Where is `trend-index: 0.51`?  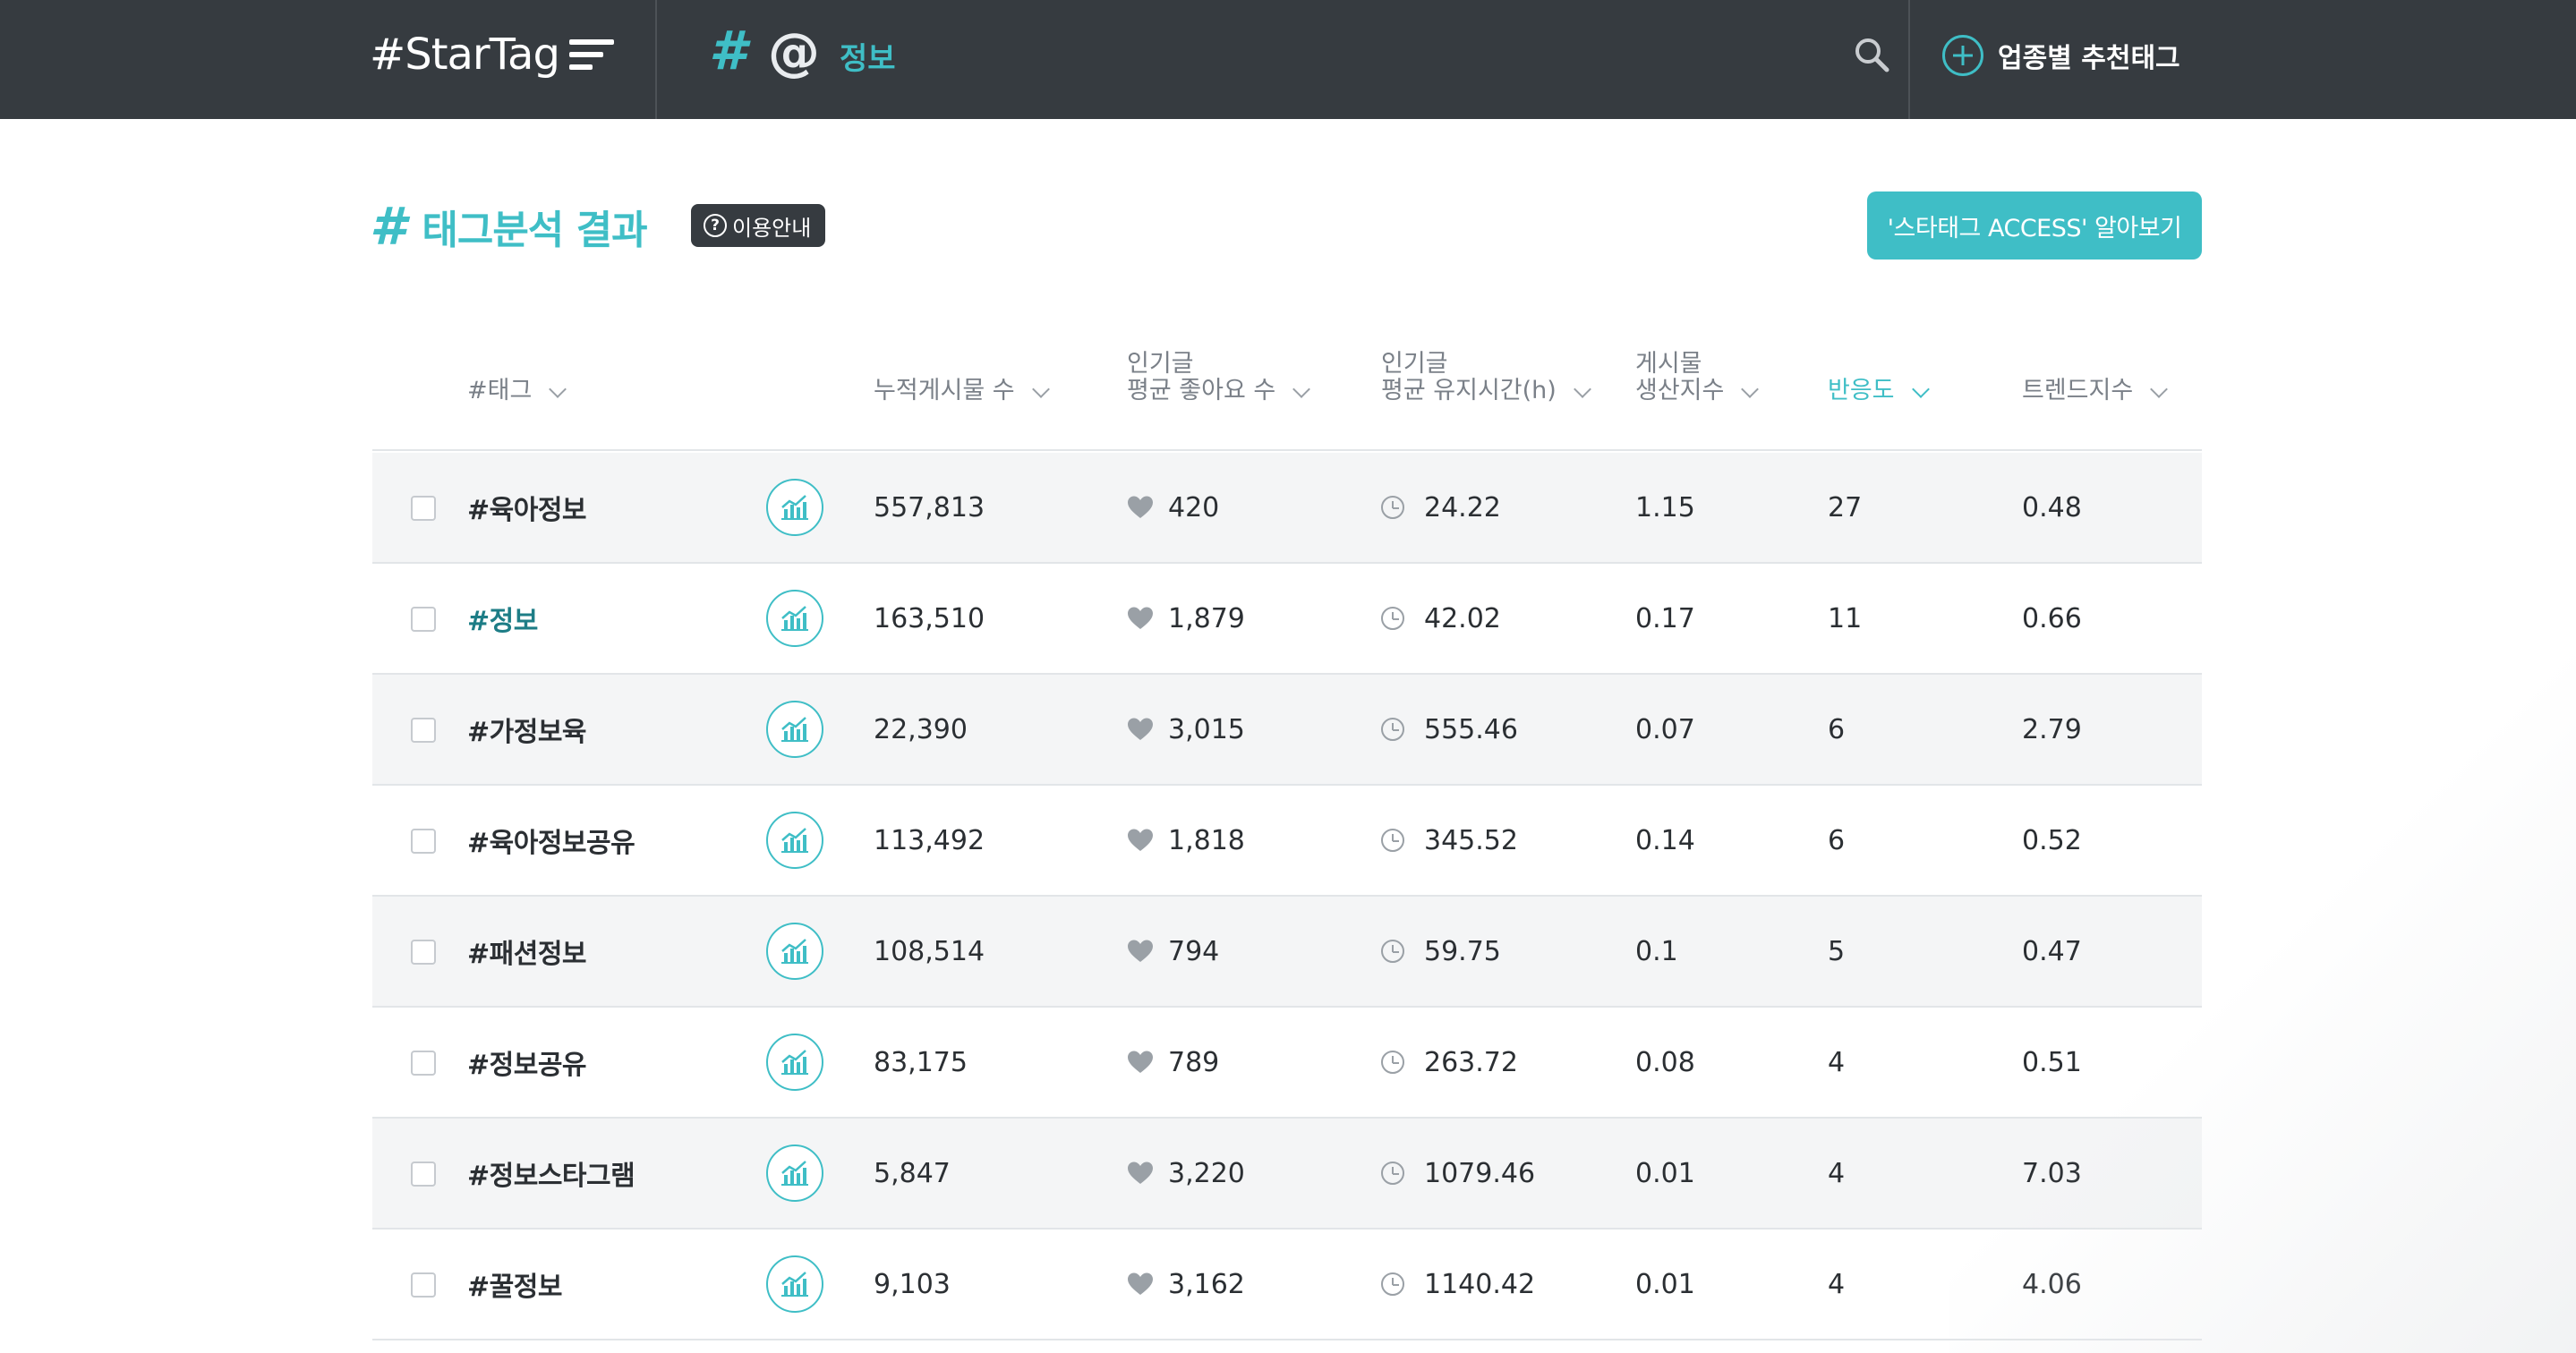
trend-index: 0.51 is located at coordinates (2052, 1062).